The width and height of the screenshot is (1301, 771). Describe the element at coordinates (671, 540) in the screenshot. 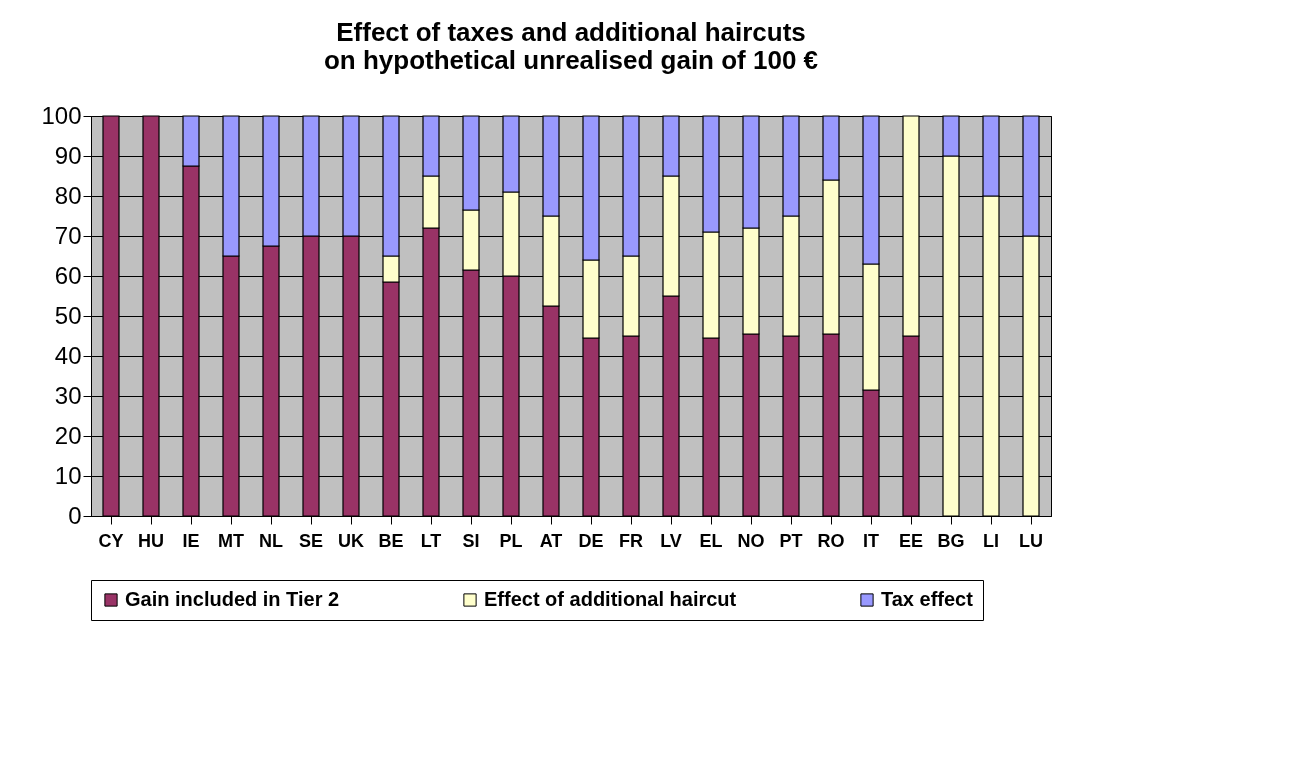

I see `x-tick-label: LV` at that location.